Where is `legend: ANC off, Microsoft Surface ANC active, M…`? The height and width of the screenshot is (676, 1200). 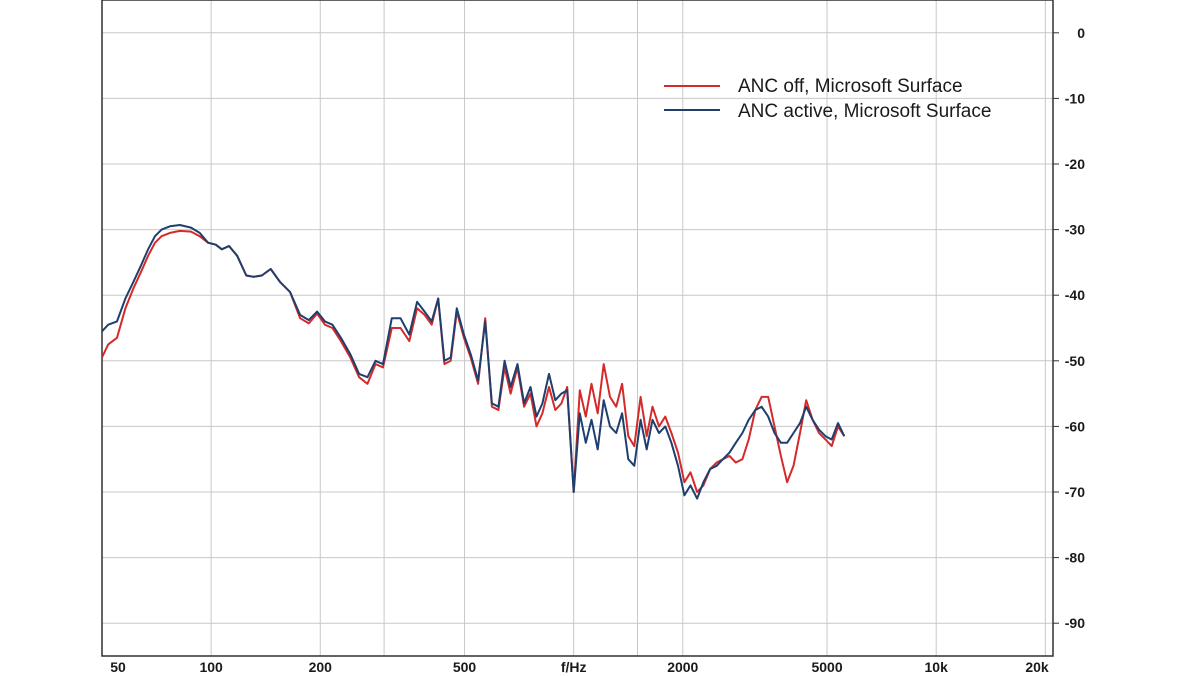
legend: ANC off, Microsoft Surface ANC active, M… is located at coordinates (827, 99).